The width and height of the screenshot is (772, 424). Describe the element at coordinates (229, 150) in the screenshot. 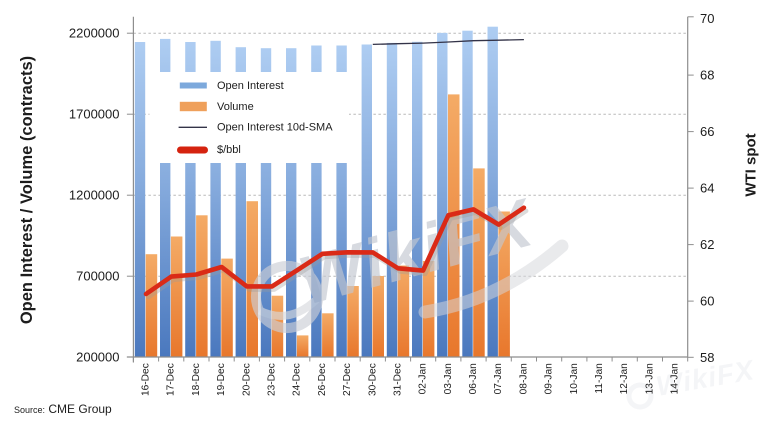

I see `svg-text: $/bbl` at that location.